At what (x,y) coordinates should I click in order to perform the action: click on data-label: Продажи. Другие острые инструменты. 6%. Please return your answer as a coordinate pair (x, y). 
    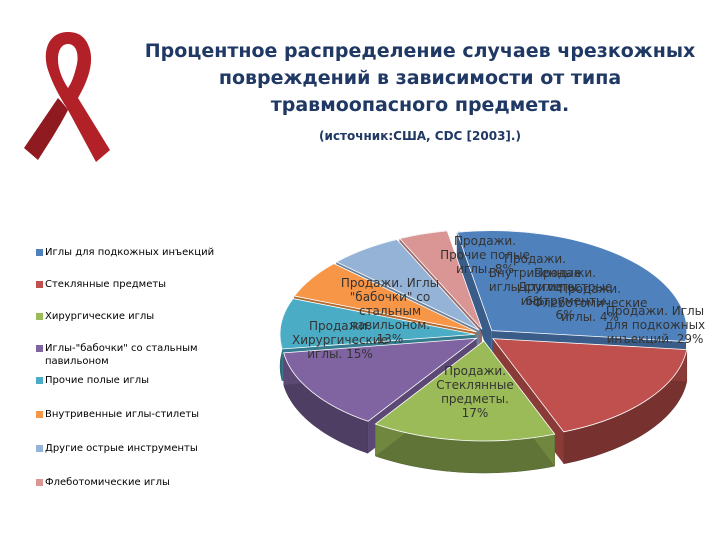
    Looking at the image, I should click on (565, 294).